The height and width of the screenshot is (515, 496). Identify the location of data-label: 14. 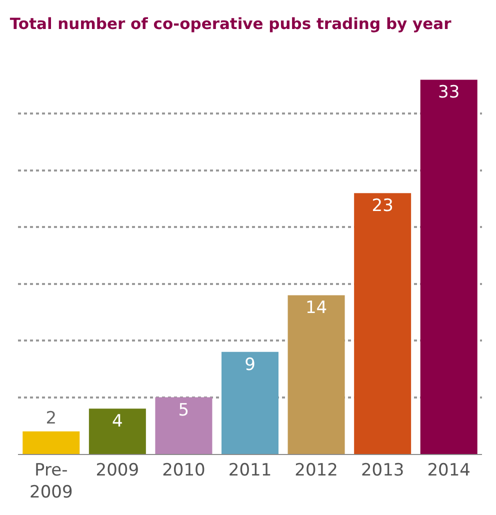
(316, 308).